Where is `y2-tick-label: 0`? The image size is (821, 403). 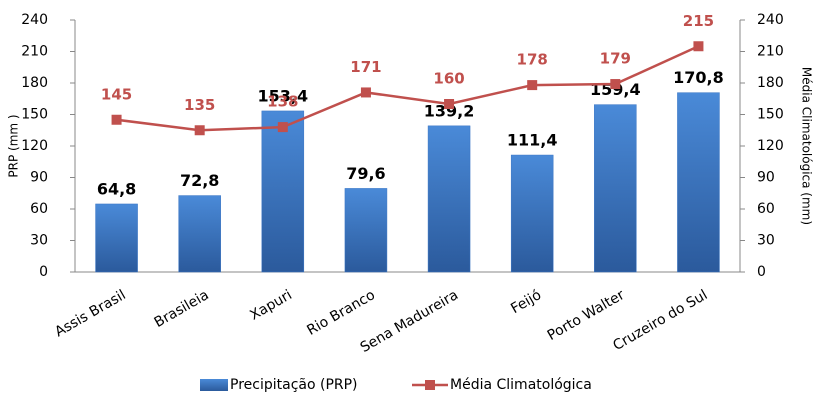
y2-tick-label: 0 is located at coordinates (761, 272).